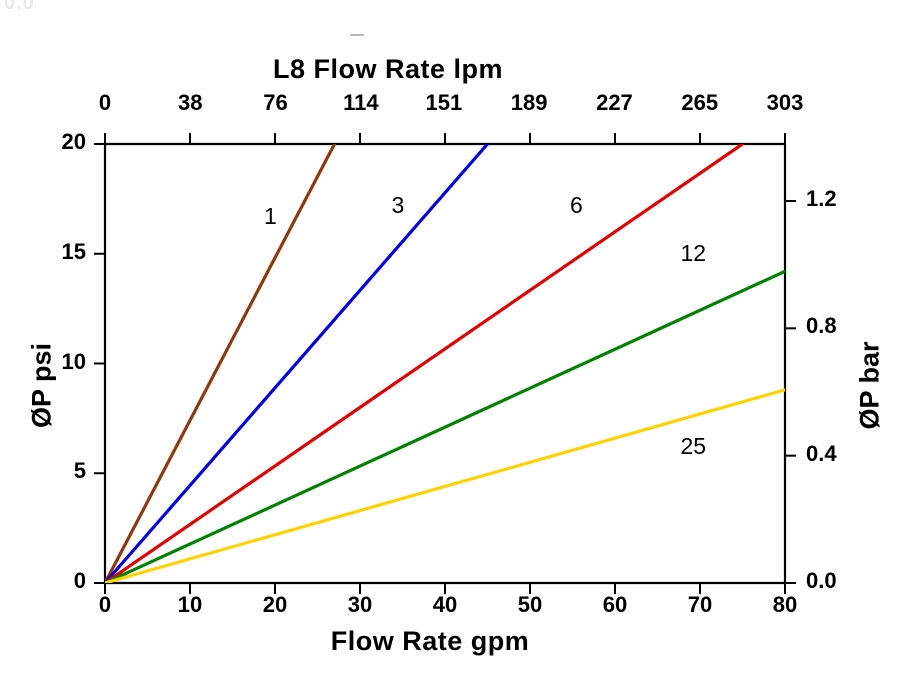 The width and height of the screenshot is (920, 692). I want to click on top-axis-title: L8 Flow Rate lpm, so click(460, 69).